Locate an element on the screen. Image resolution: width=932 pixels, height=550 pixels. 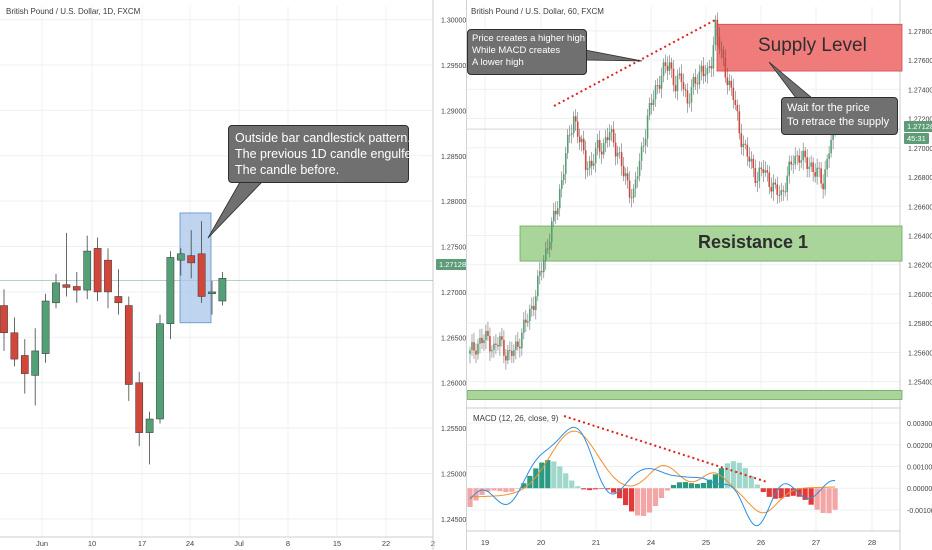
y-tick-label: 1.30000 is located at coordinates (453, 21).